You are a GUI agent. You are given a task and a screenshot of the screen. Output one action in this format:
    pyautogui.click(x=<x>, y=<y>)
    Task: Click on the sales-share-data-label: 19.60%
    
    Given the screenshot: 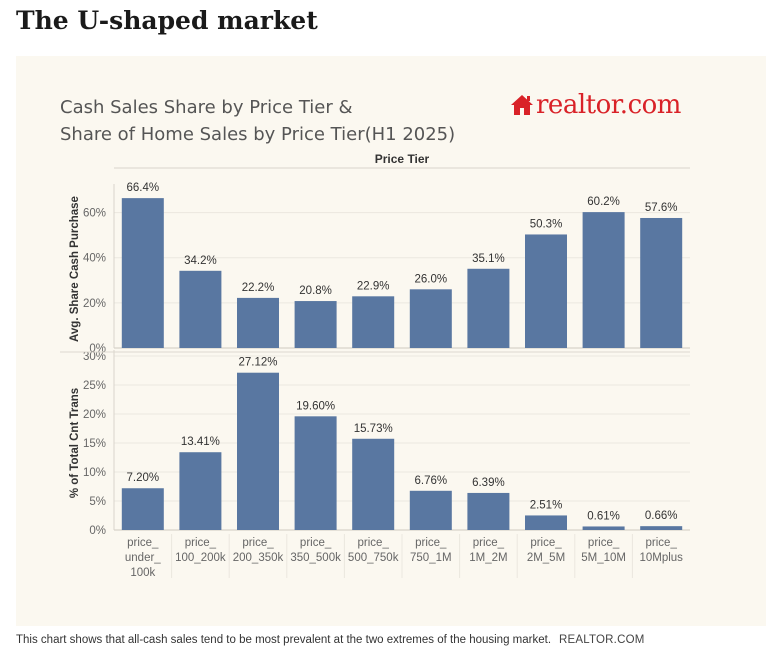 What is the action you would take?
    pyautogui.click(x=315, y=406)
    